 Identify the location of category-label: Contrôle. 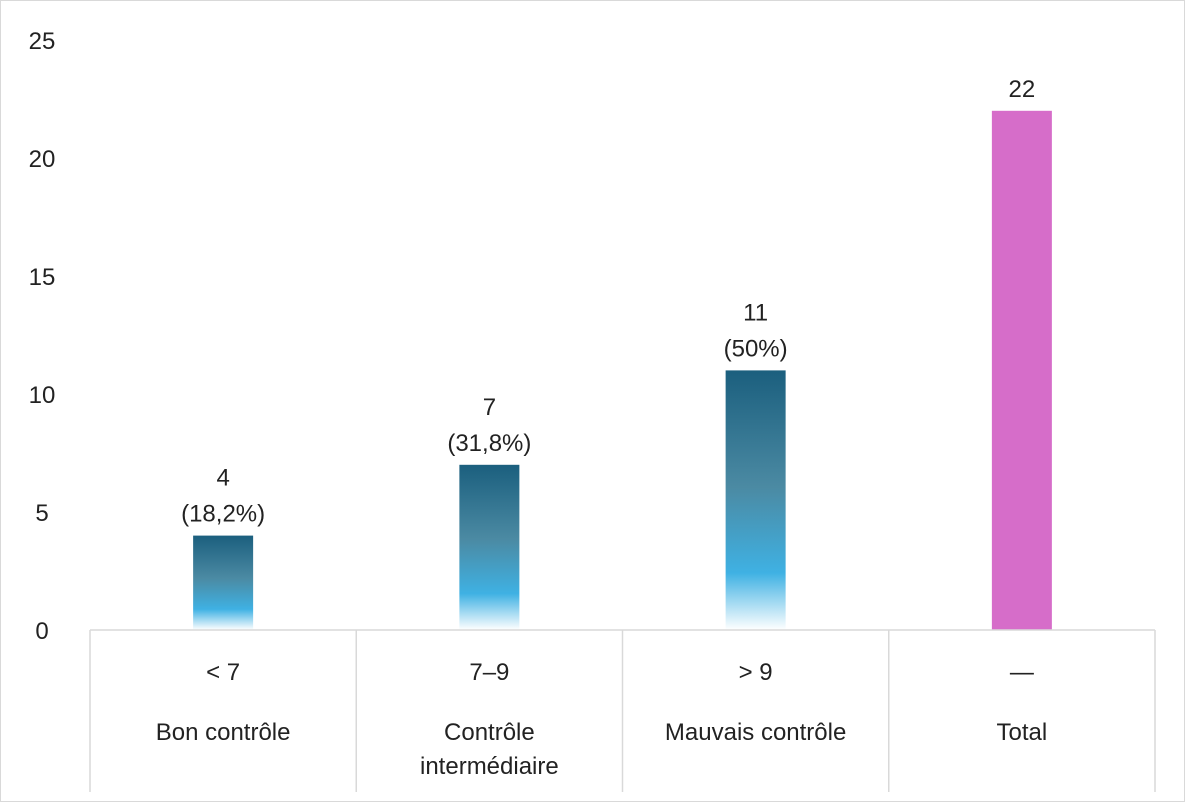
(489, 732).